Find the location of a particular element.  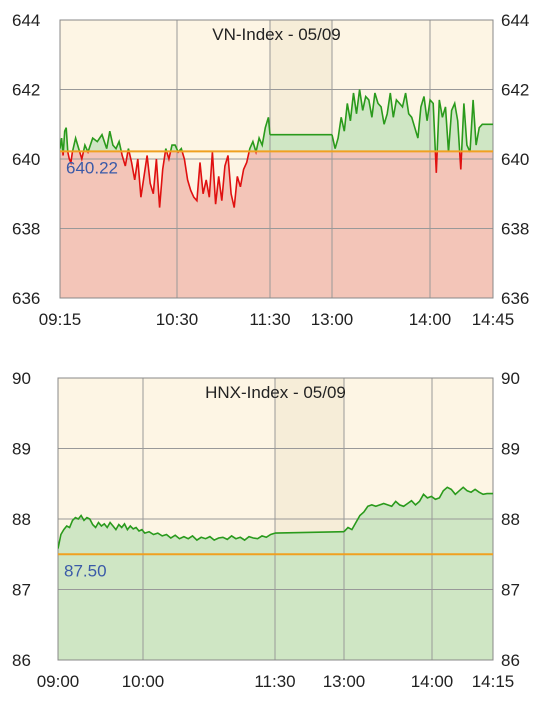

x-tick-label: 09:15 is located at coordinates (60, 319).